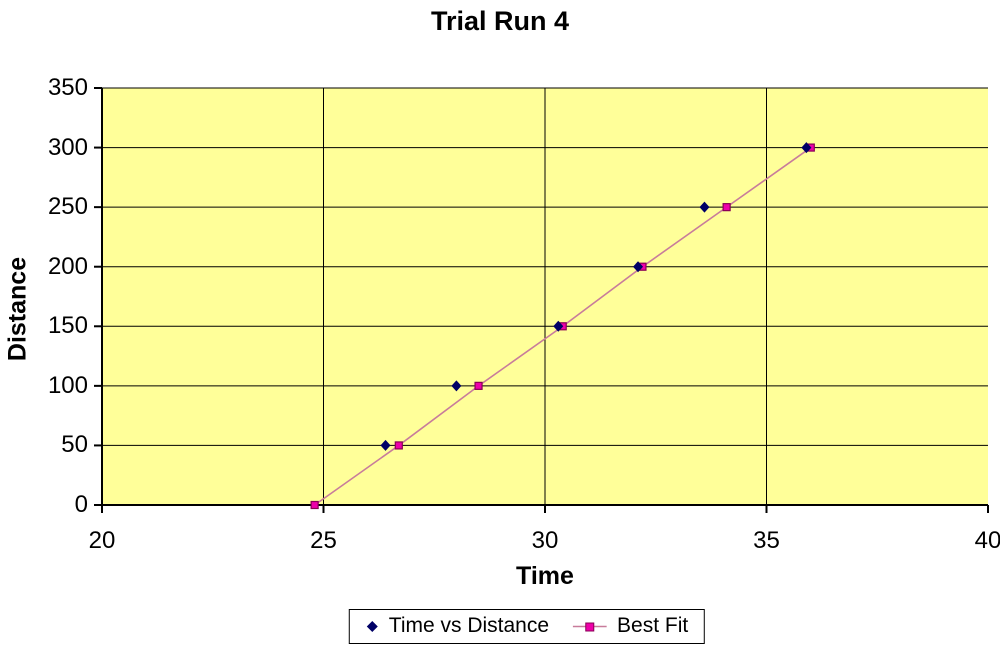 The height and width of the screenshot is (653, 1000). What do you see at coordinates (67, 87) in the screenshot?
I see `y-tick-label: 350` at bounding box center [67, 87].